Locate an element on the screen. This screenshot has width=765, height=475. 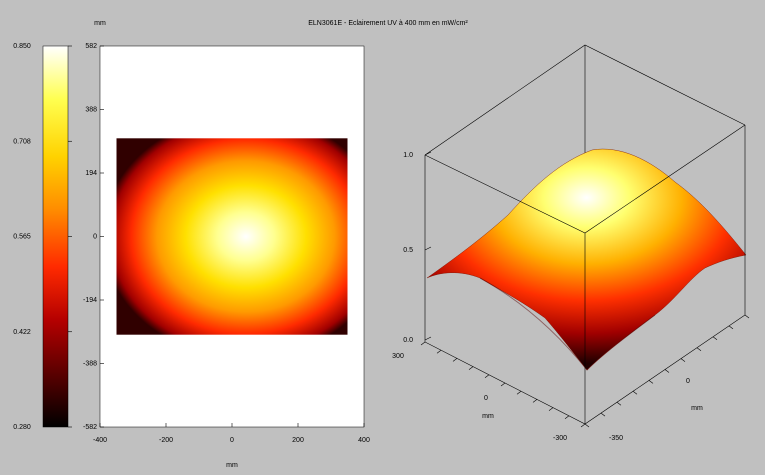
top-view-unit-label: mm is located at coordinates (100, 23).